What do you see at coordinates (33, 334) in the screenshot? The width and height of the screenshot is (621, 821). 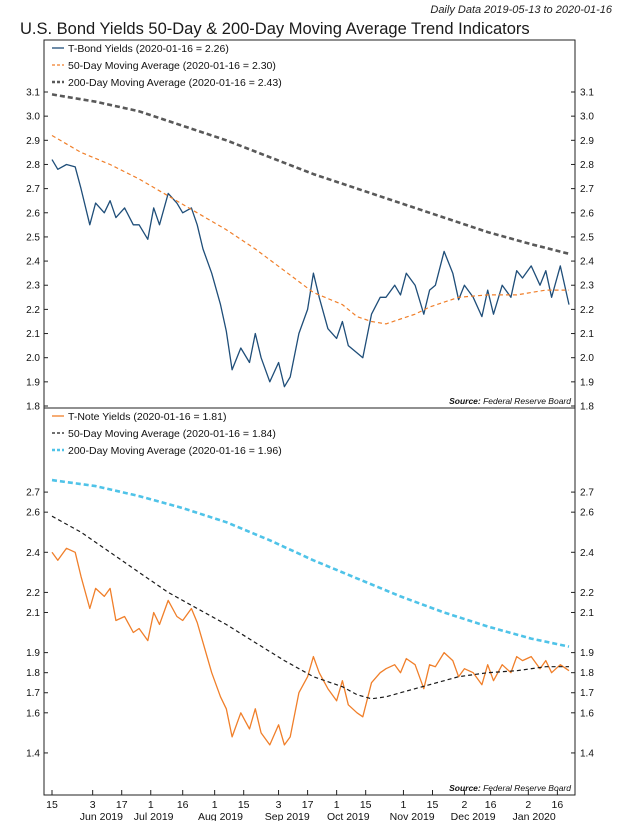 I see `top-ytick-label-left: 2.1` at bounding box center [33, 334].